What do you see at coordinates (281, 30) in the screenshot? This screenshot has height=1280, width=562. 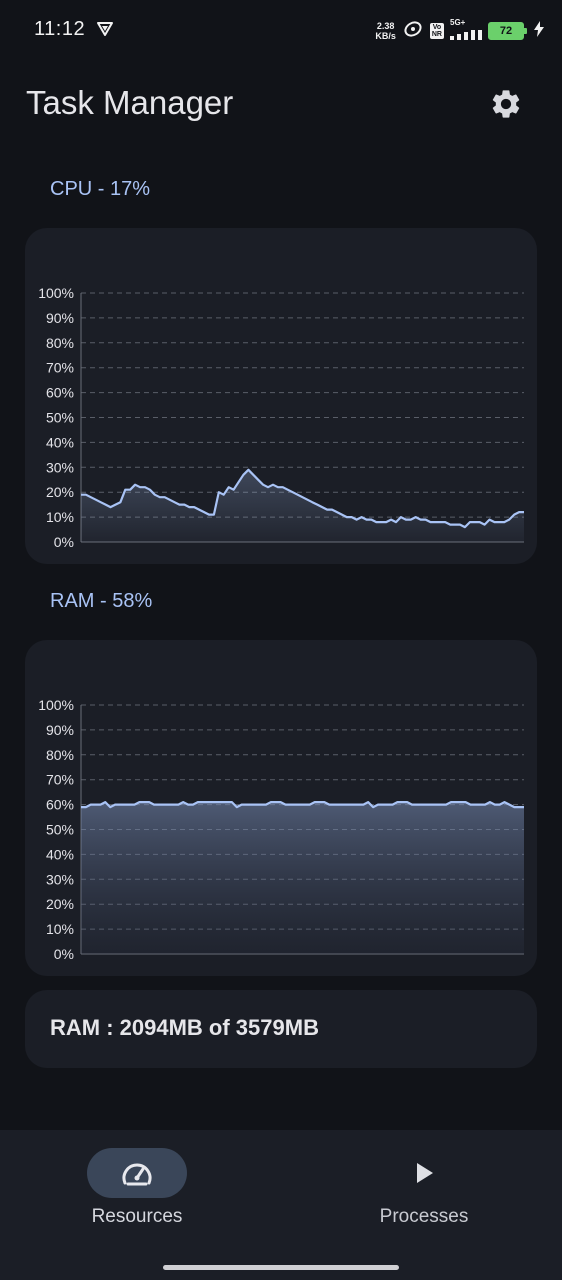 I see `status-bar: 11:12 2.38 KB/s Vo NR 5G+` at bounding box center [281, 30].